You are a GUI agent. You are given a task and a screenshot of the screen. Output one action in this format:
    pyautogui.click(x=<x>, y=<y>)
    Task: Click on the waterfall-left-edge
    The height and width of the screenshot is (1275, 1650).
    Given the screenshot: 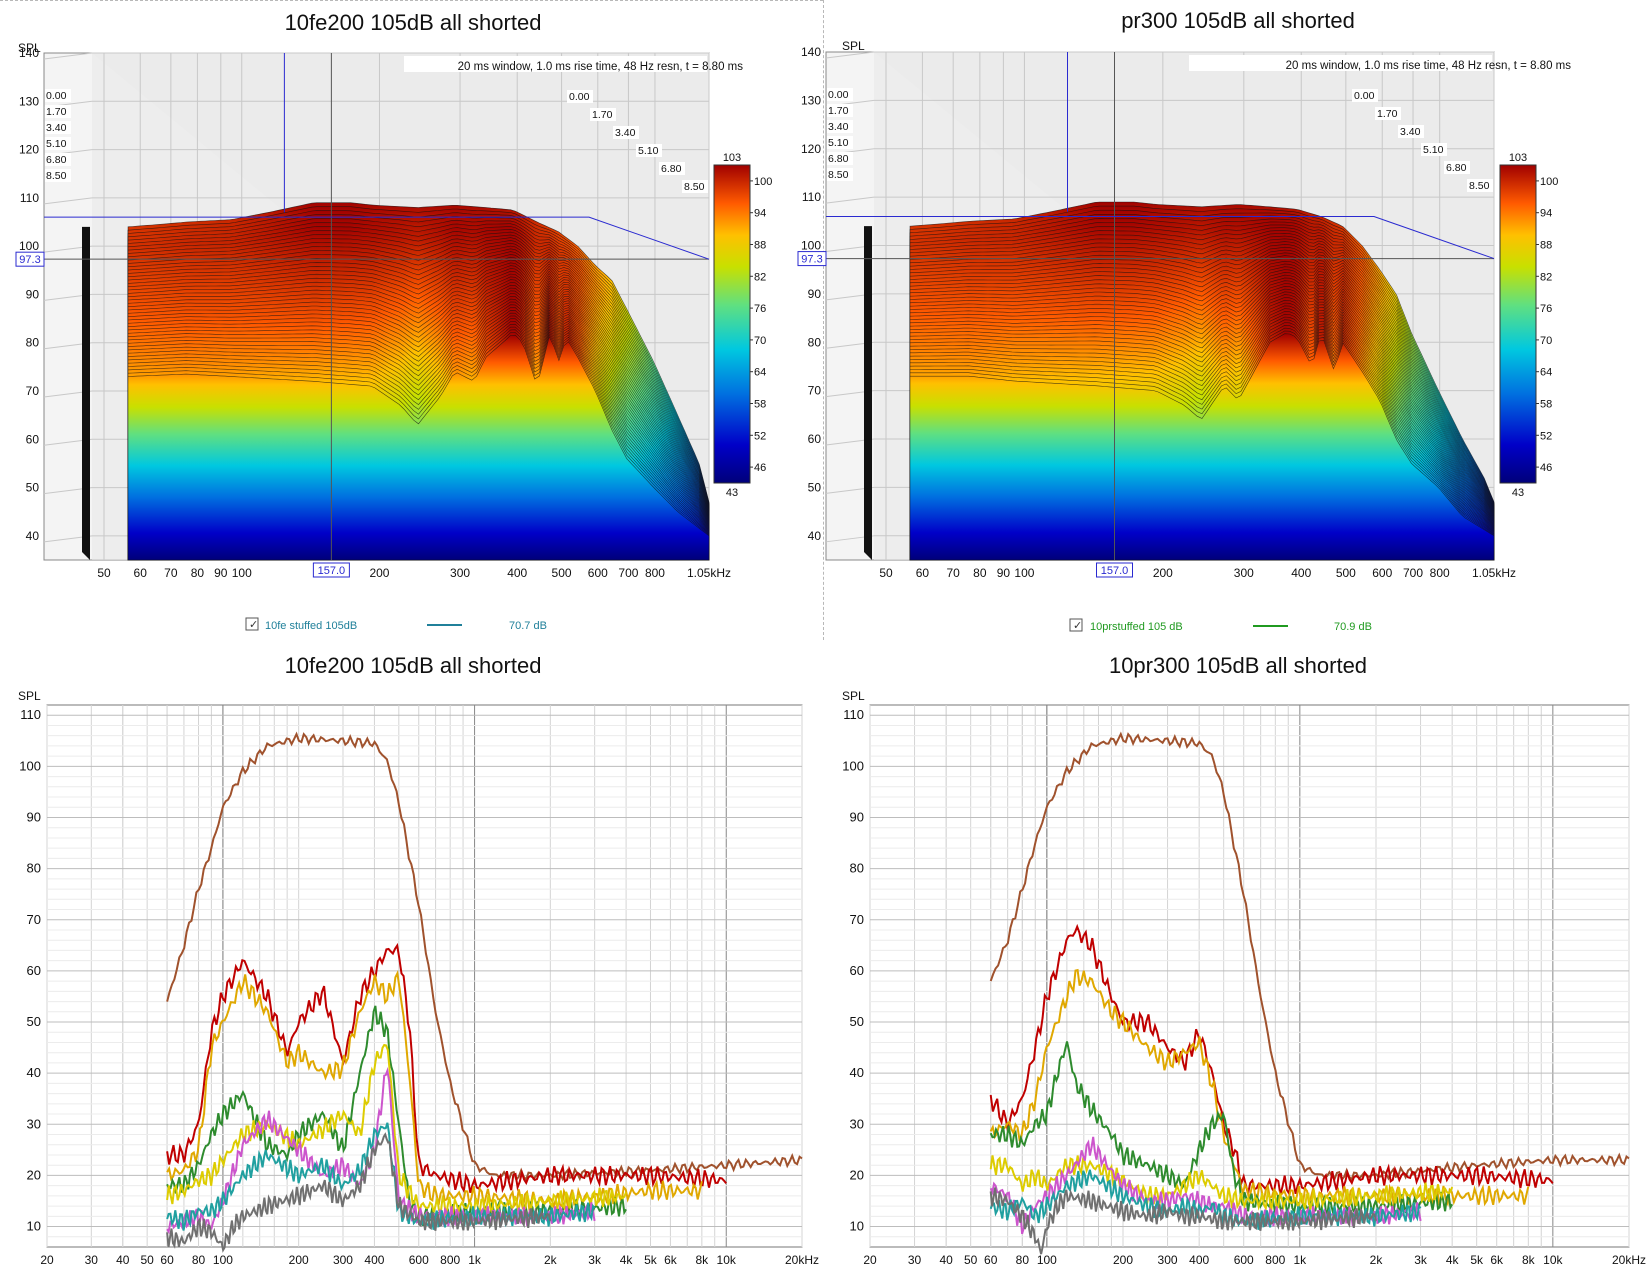 What is the action you would take?
    pyautogui.click(x=86, y=393)
    